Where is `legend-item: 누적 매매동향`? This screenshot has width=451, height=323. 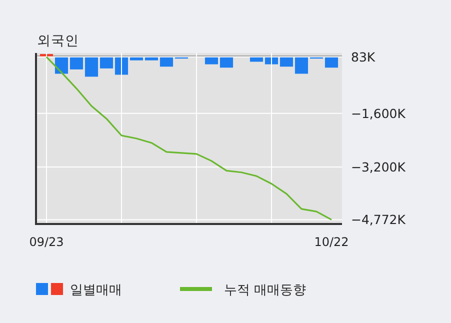
legend-item: 누적 매매동향 is located at coordinates (243, 290).